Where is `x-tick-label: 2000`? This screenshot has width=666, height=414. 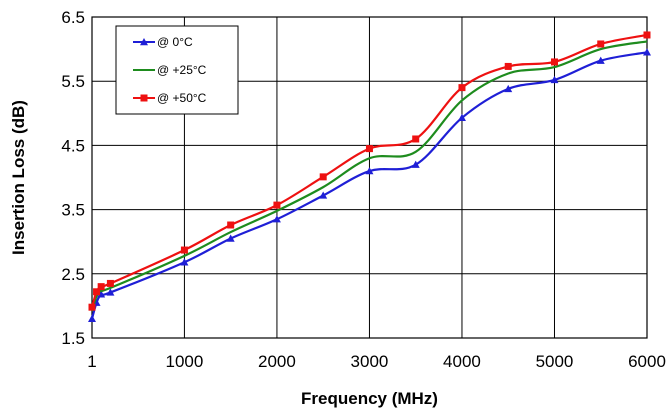 x-tick-label: 2000 is located at coordinates (277, 361).